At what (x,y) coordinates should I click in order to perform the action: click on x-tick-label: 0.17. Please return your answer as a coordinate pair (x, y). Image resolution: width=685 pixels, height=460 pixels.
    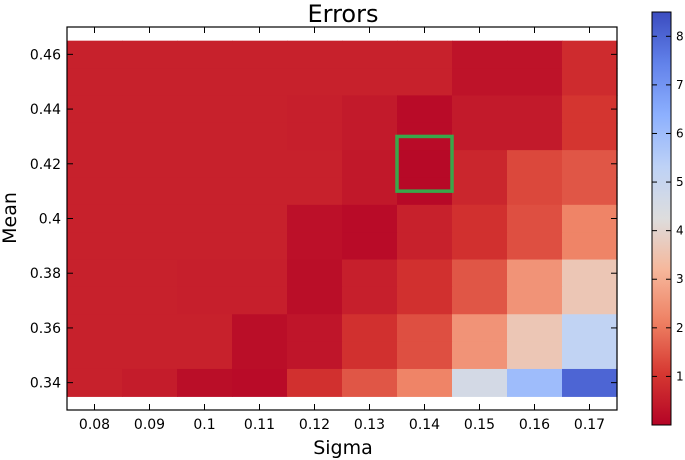
    Looking at the image, I should click on (589, 425).